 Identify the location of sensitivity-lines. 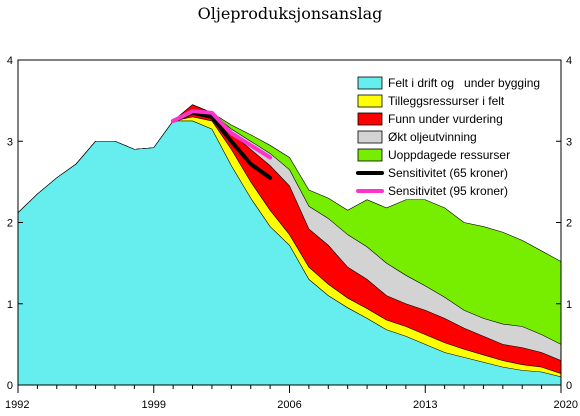
(222, 144).